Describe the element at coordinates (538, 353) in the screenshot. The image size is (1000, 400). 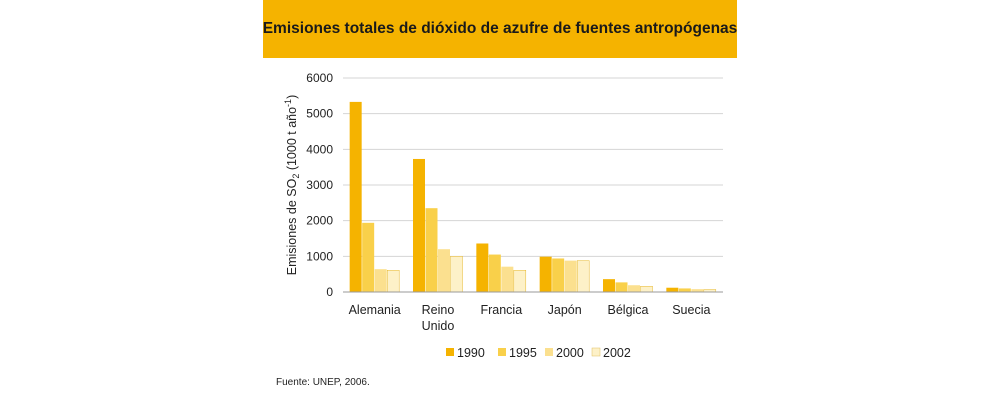
I see `legend: 1990 1995 2000 2002` at that location.